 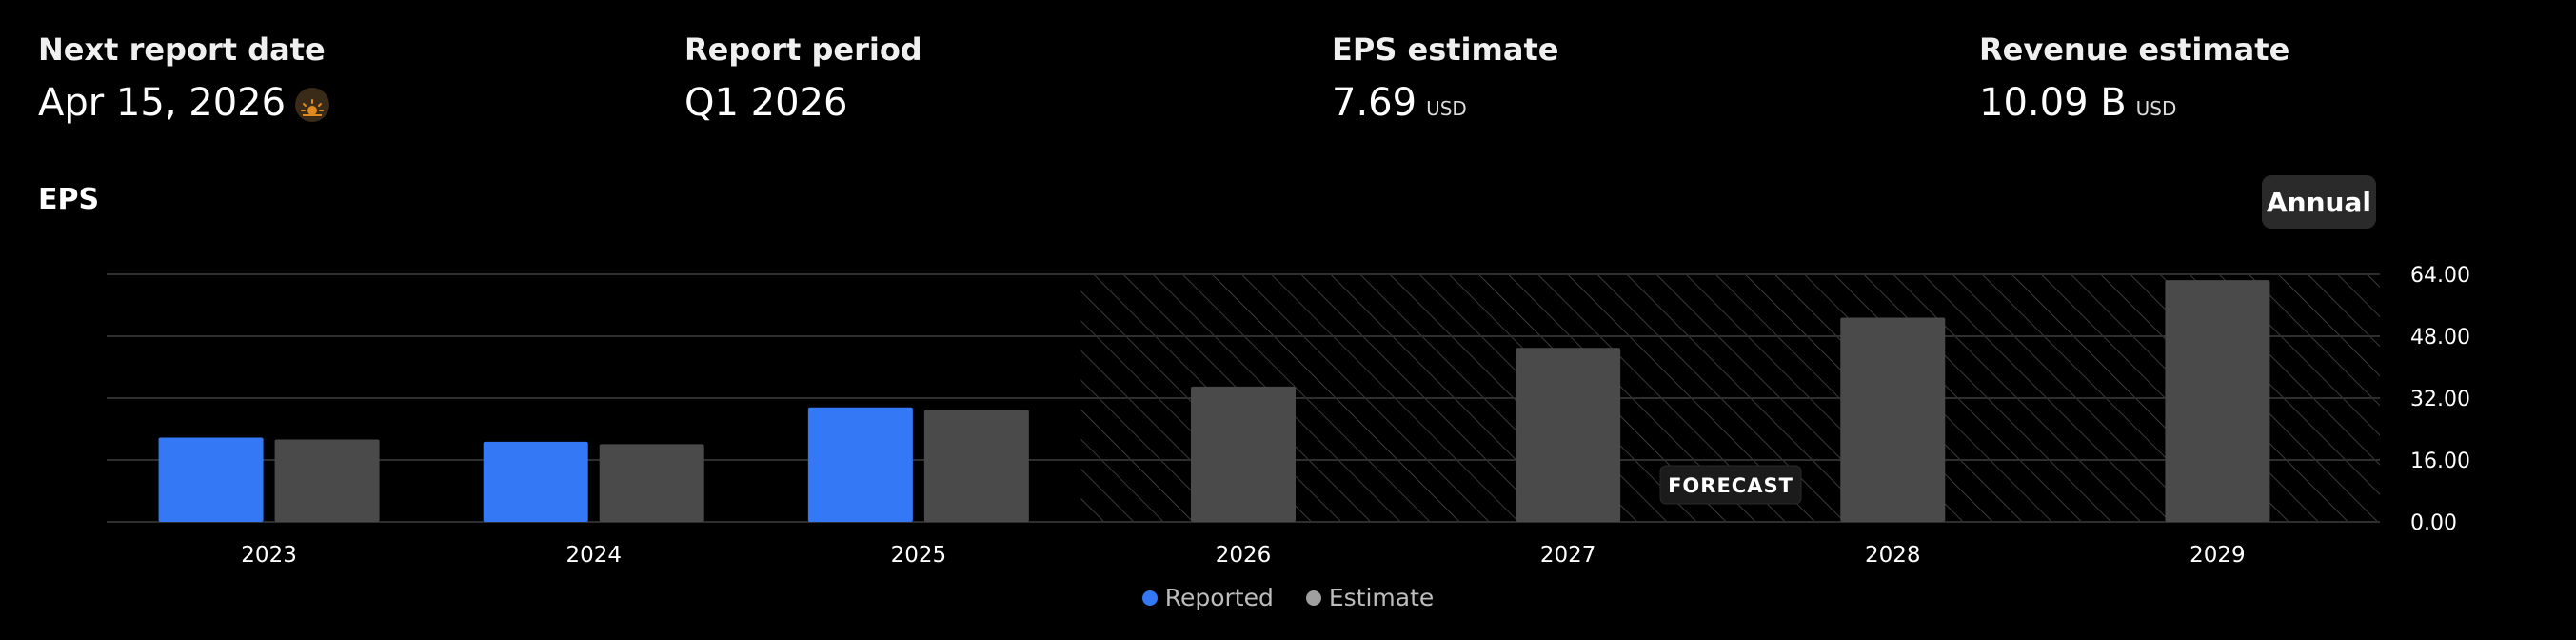 I want to click on x-tick-label: 2027, so click(x=1568, y=555).